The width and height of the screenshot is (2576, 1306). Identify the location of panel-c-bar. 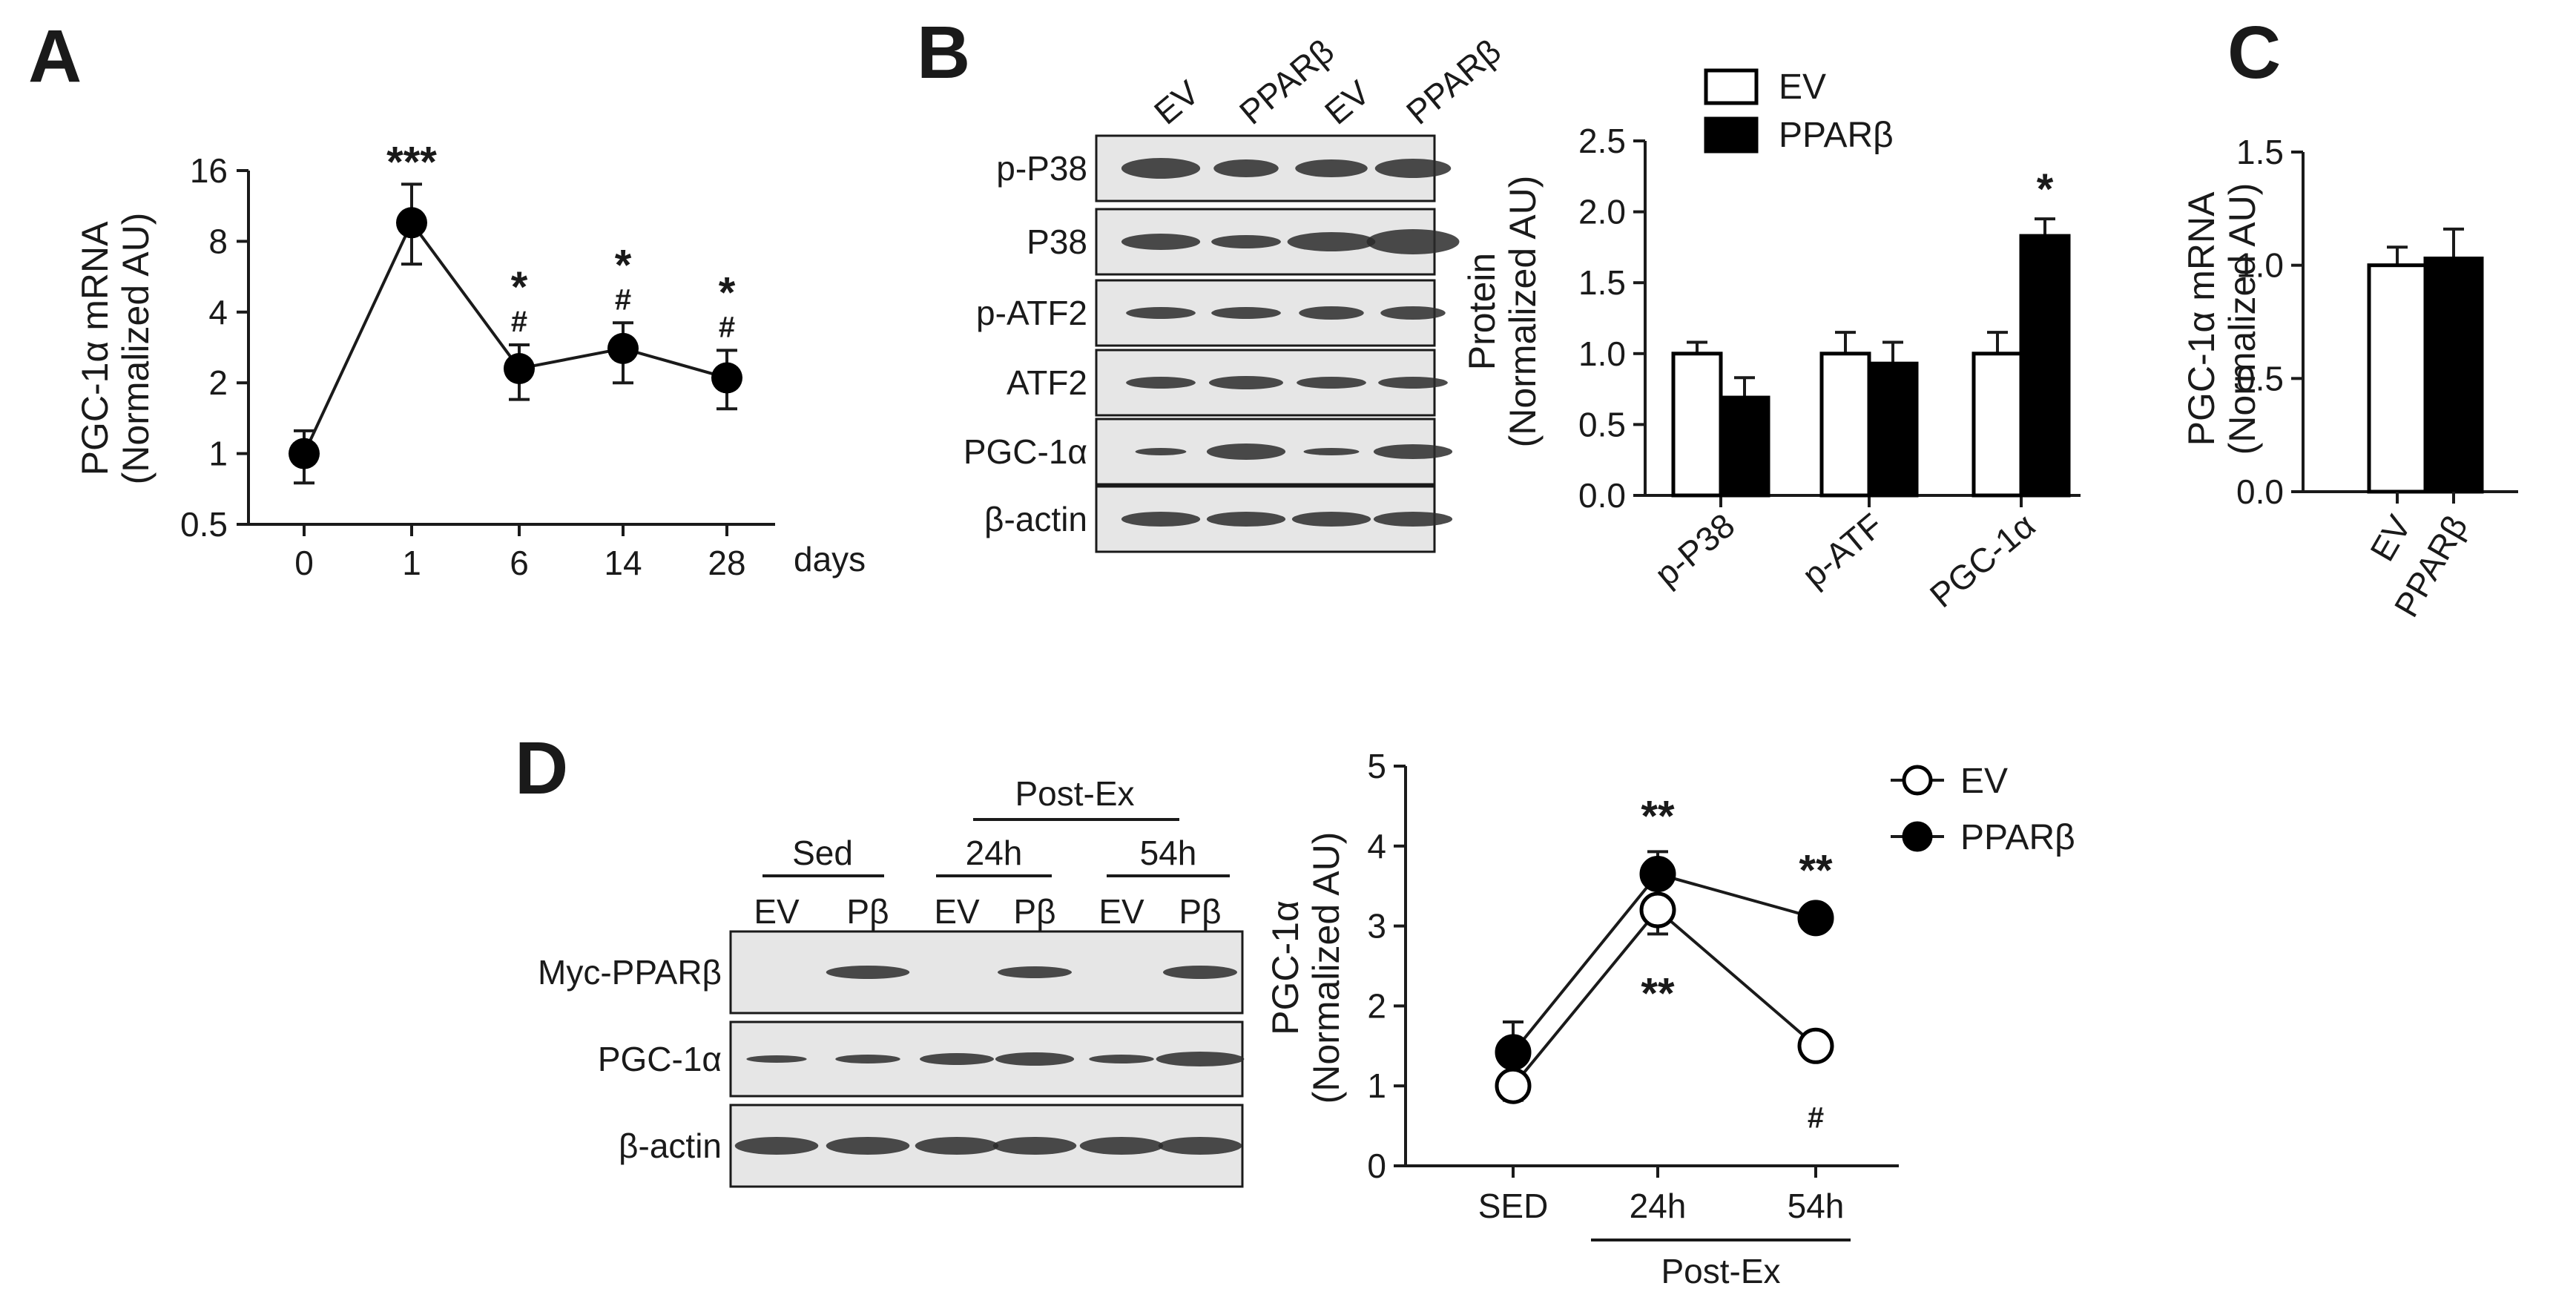
(2398, 378).